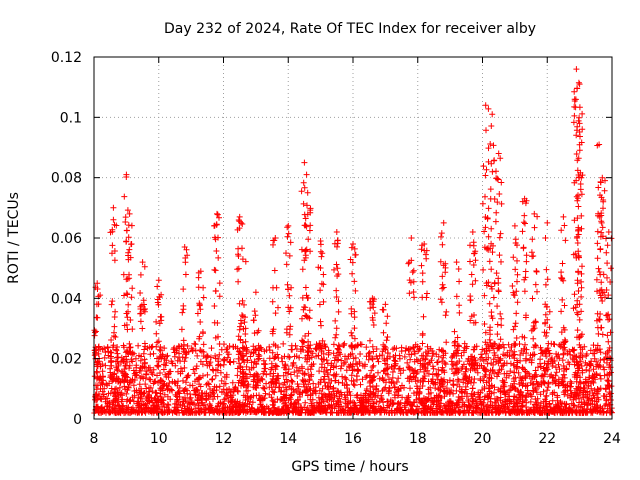  I want to click on x-tick-label: 12, so click(224, 439).